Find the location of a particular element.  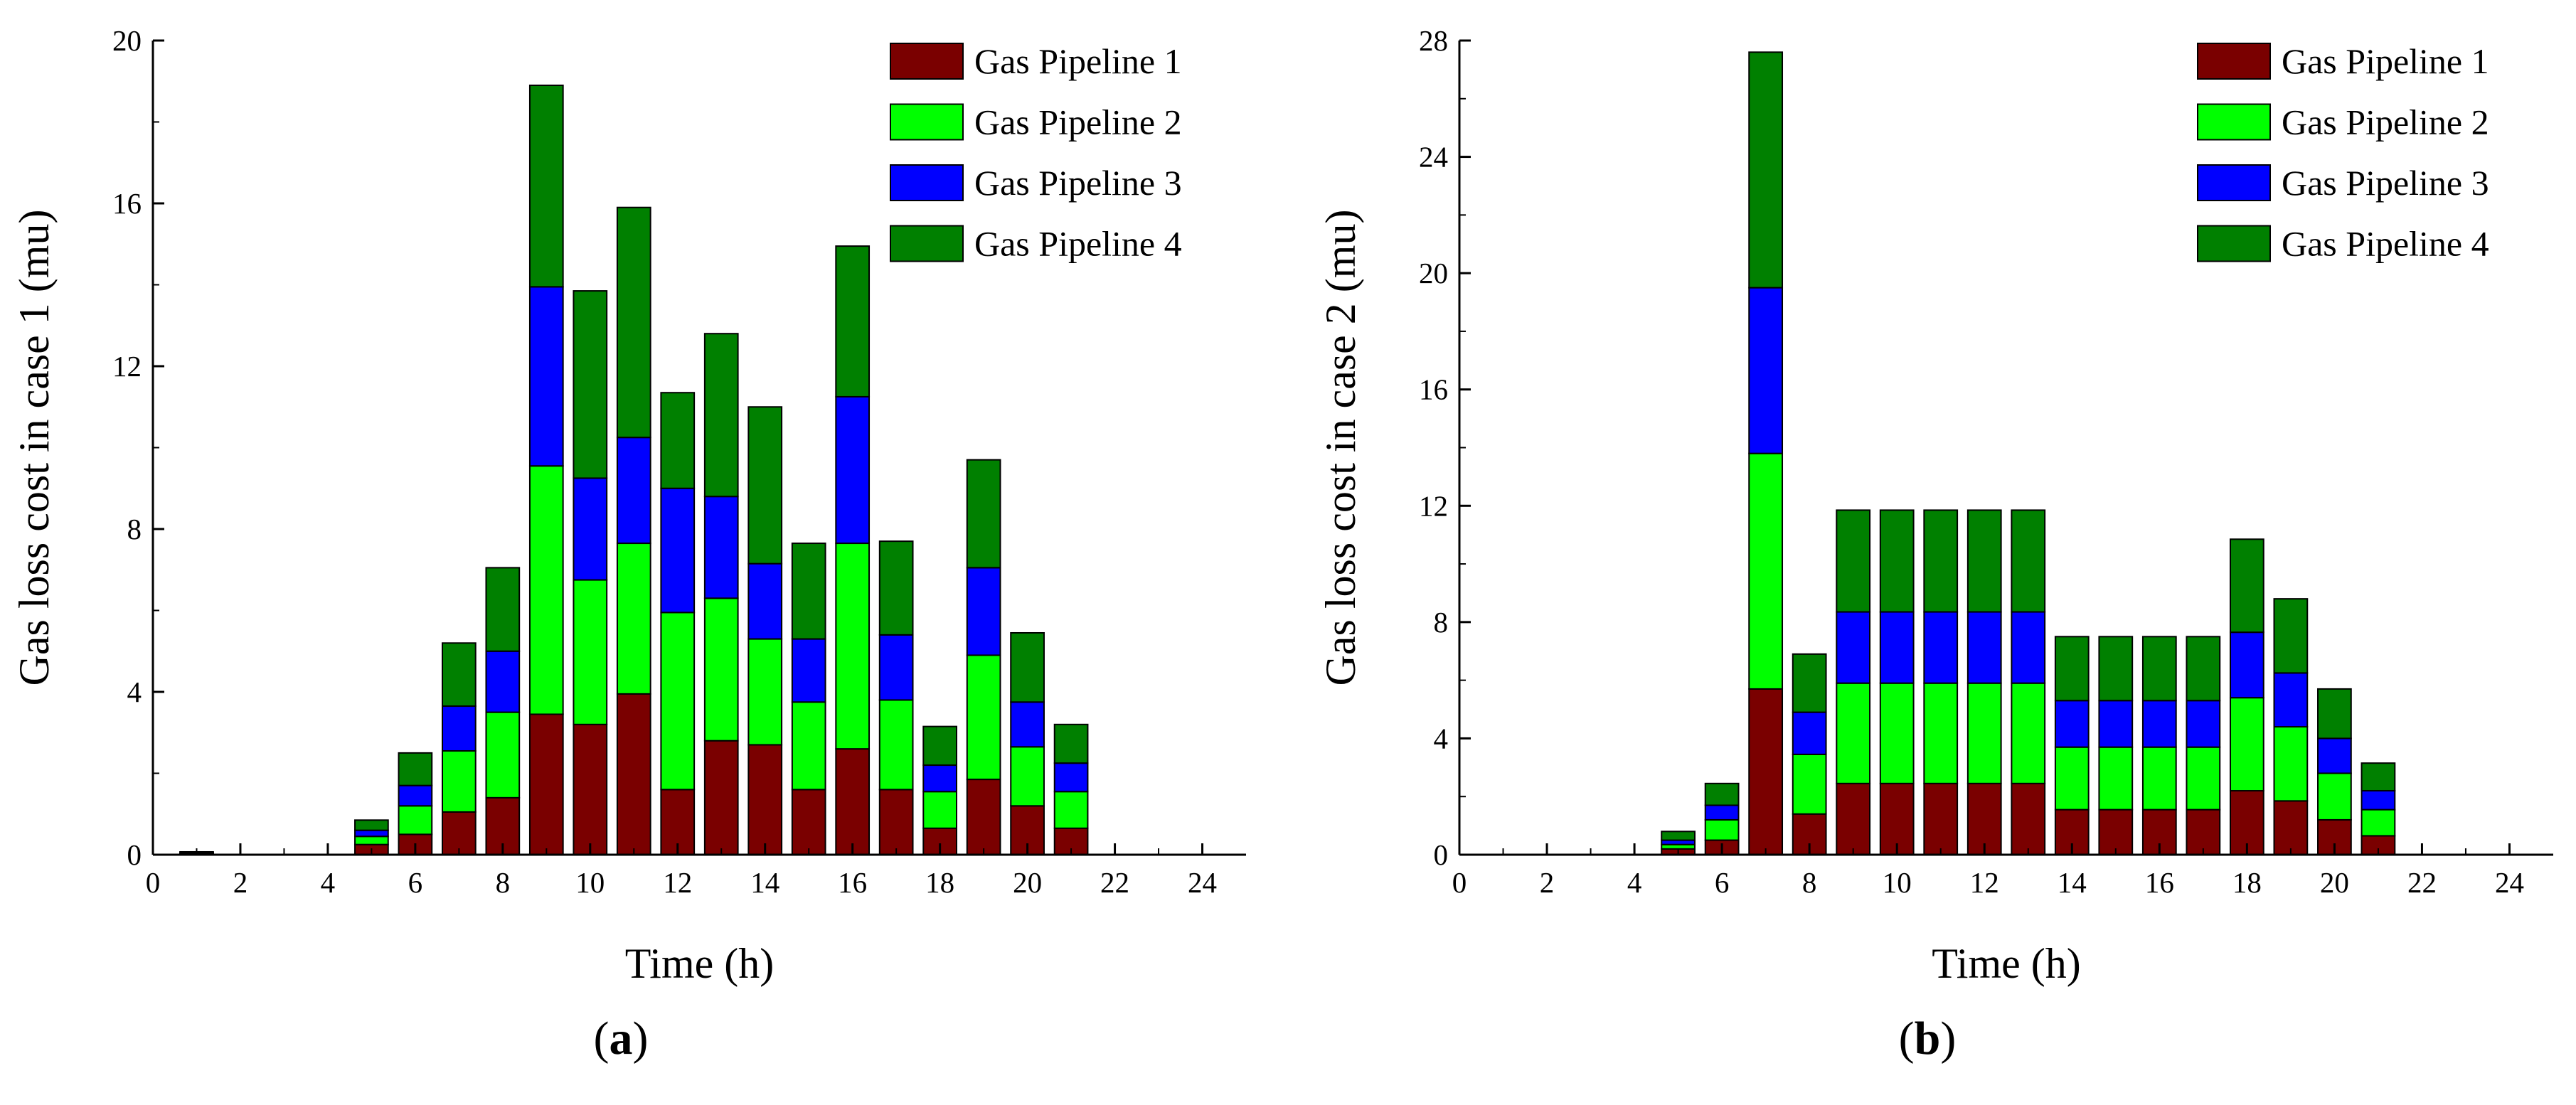

x-tick-label: 2 is located at coordinates (1547, 883).